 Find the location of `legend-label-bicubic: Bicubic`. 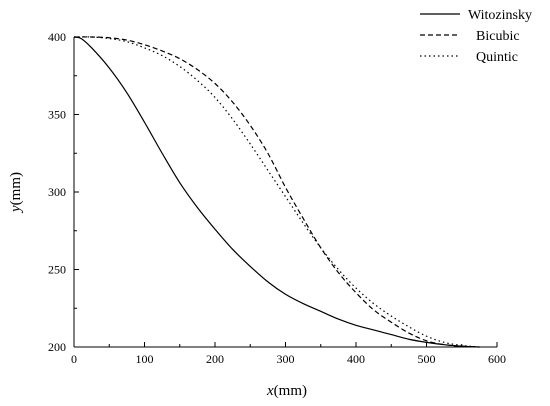

legend-label-bicubic: Bicubic is located at coordinates (498, 36).